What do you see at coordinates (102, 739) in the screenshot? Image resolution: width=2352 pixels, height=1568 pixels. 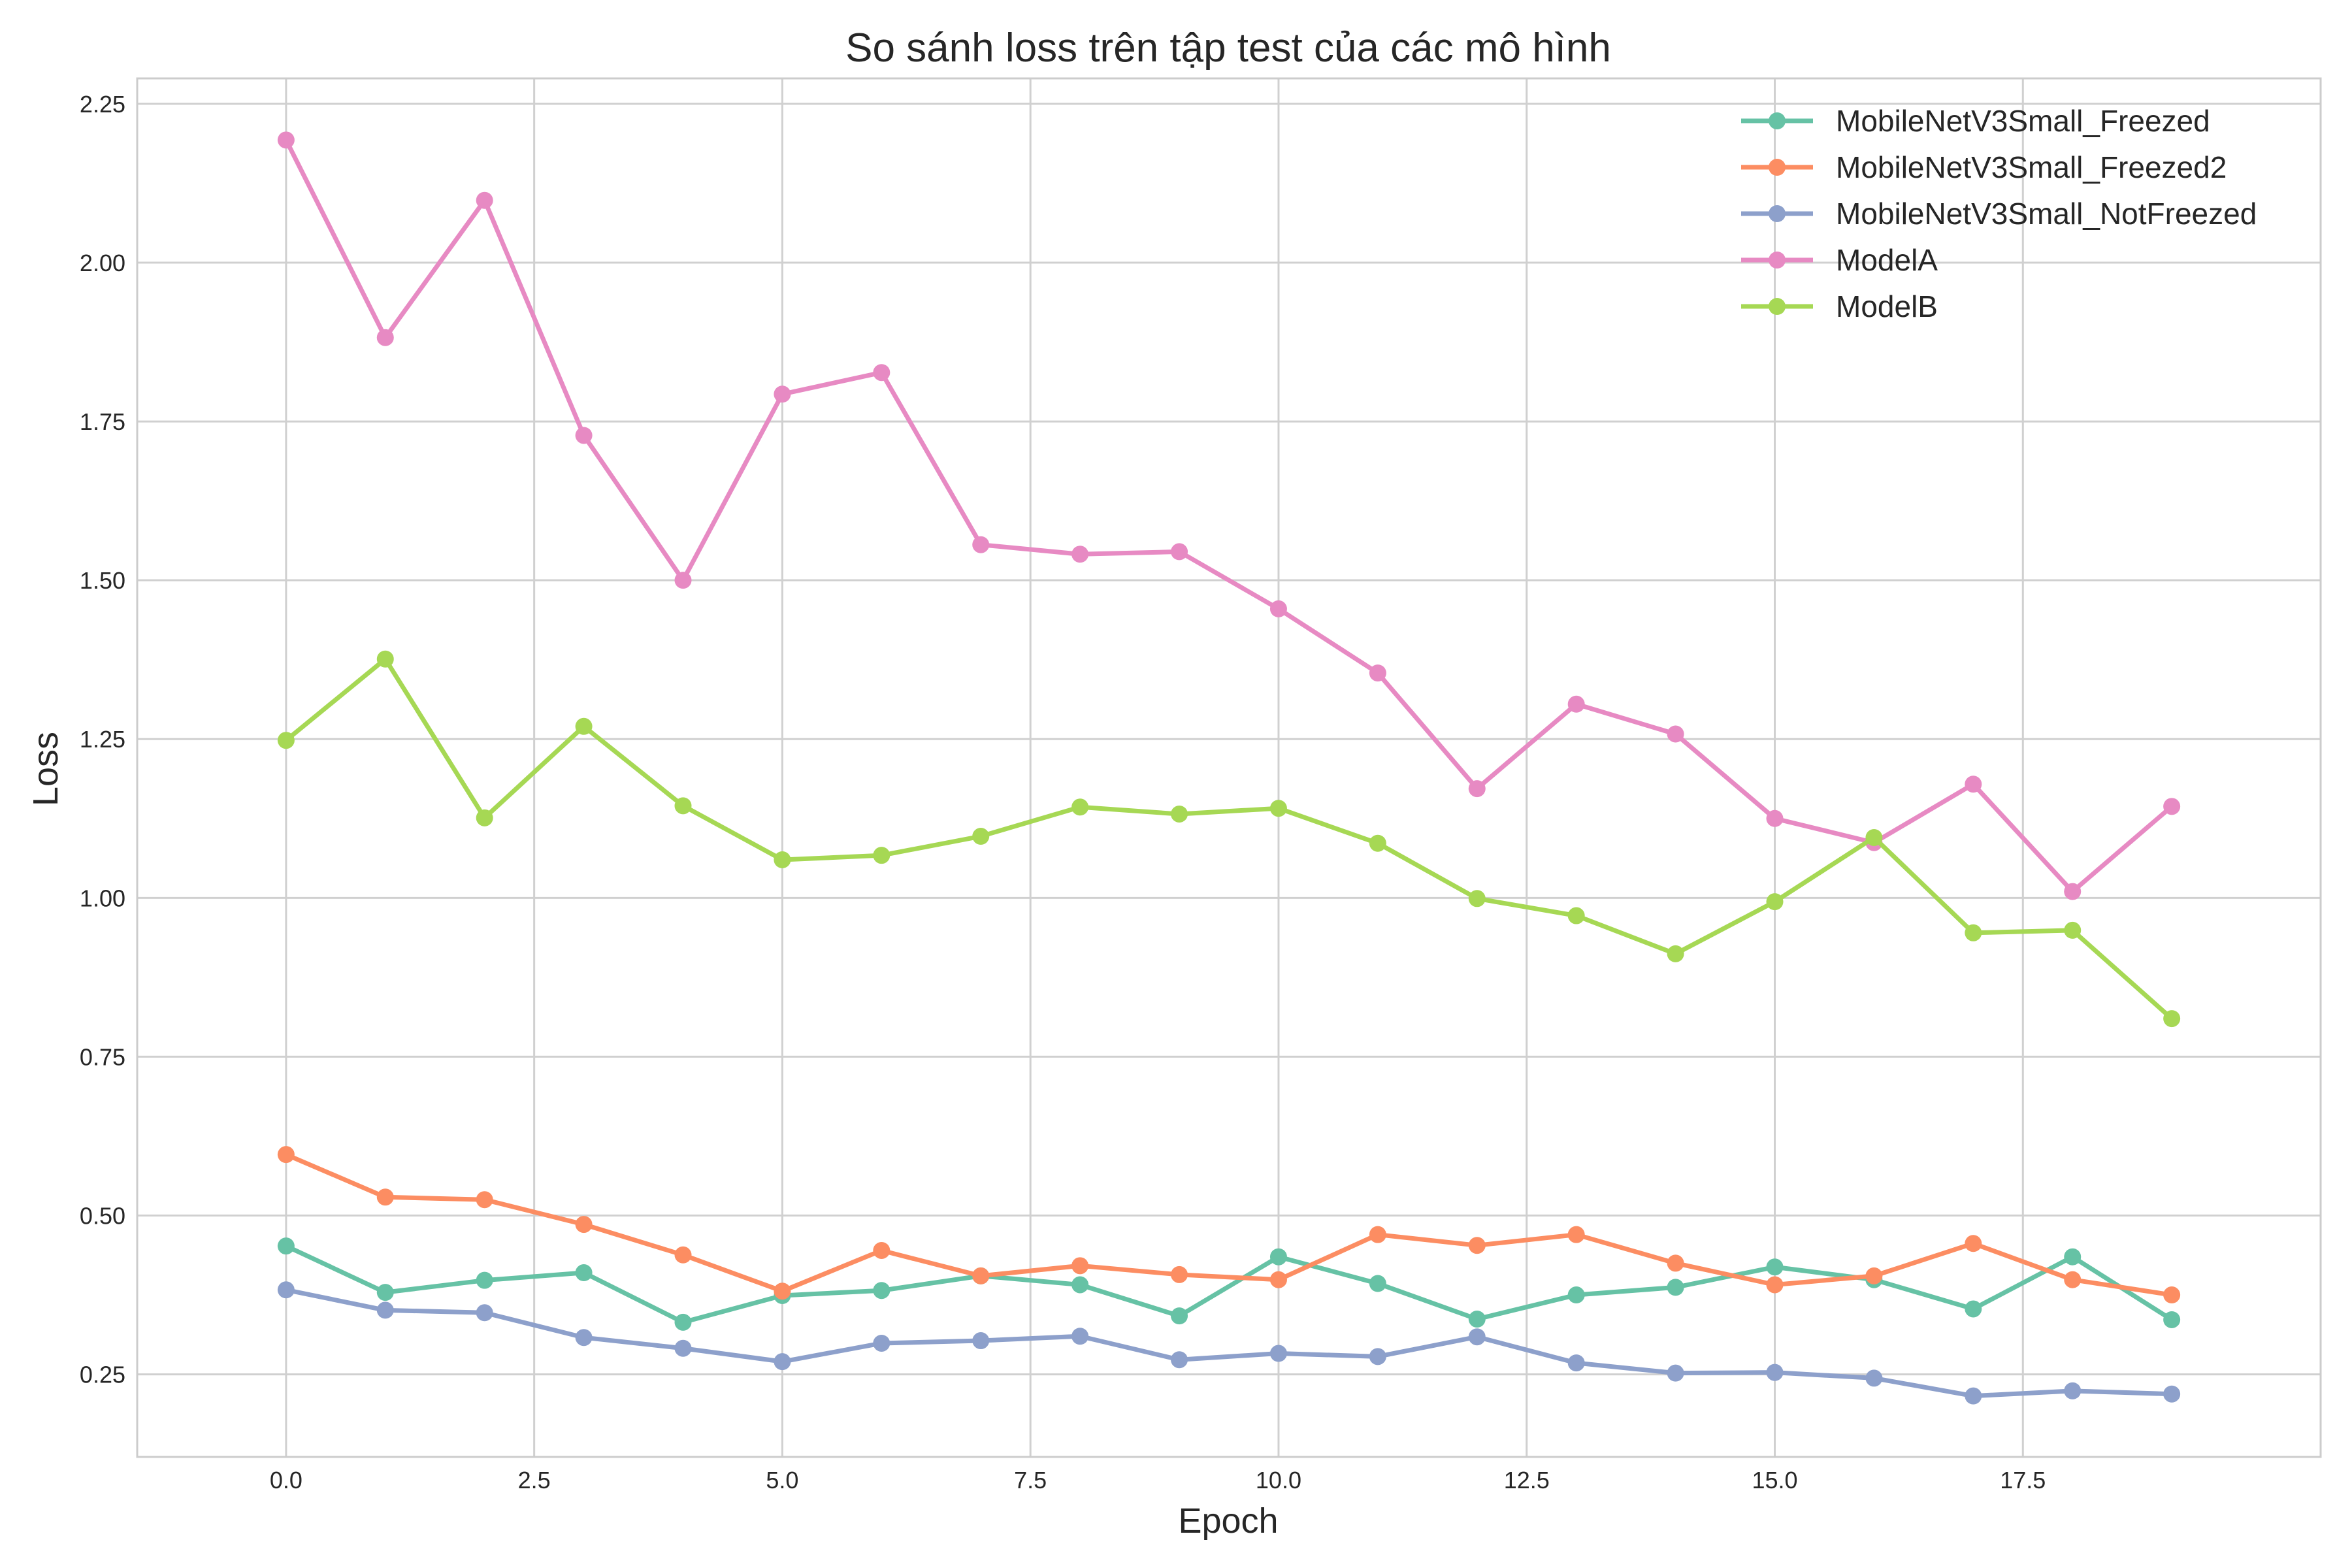 I see `y-tick-label: 1.25` at bounding box center [102, 739].